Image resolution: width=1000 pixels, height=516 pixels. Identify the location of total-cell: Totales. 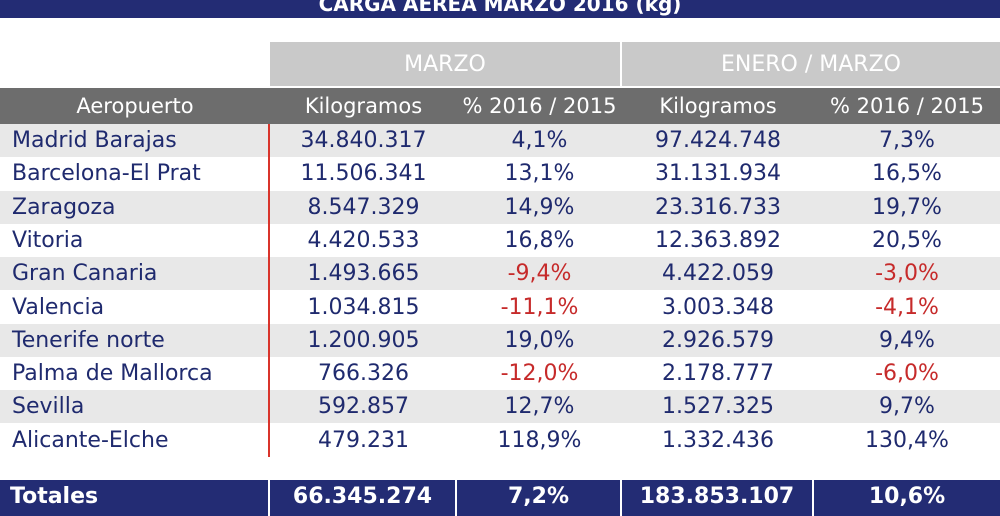
(134, 498).